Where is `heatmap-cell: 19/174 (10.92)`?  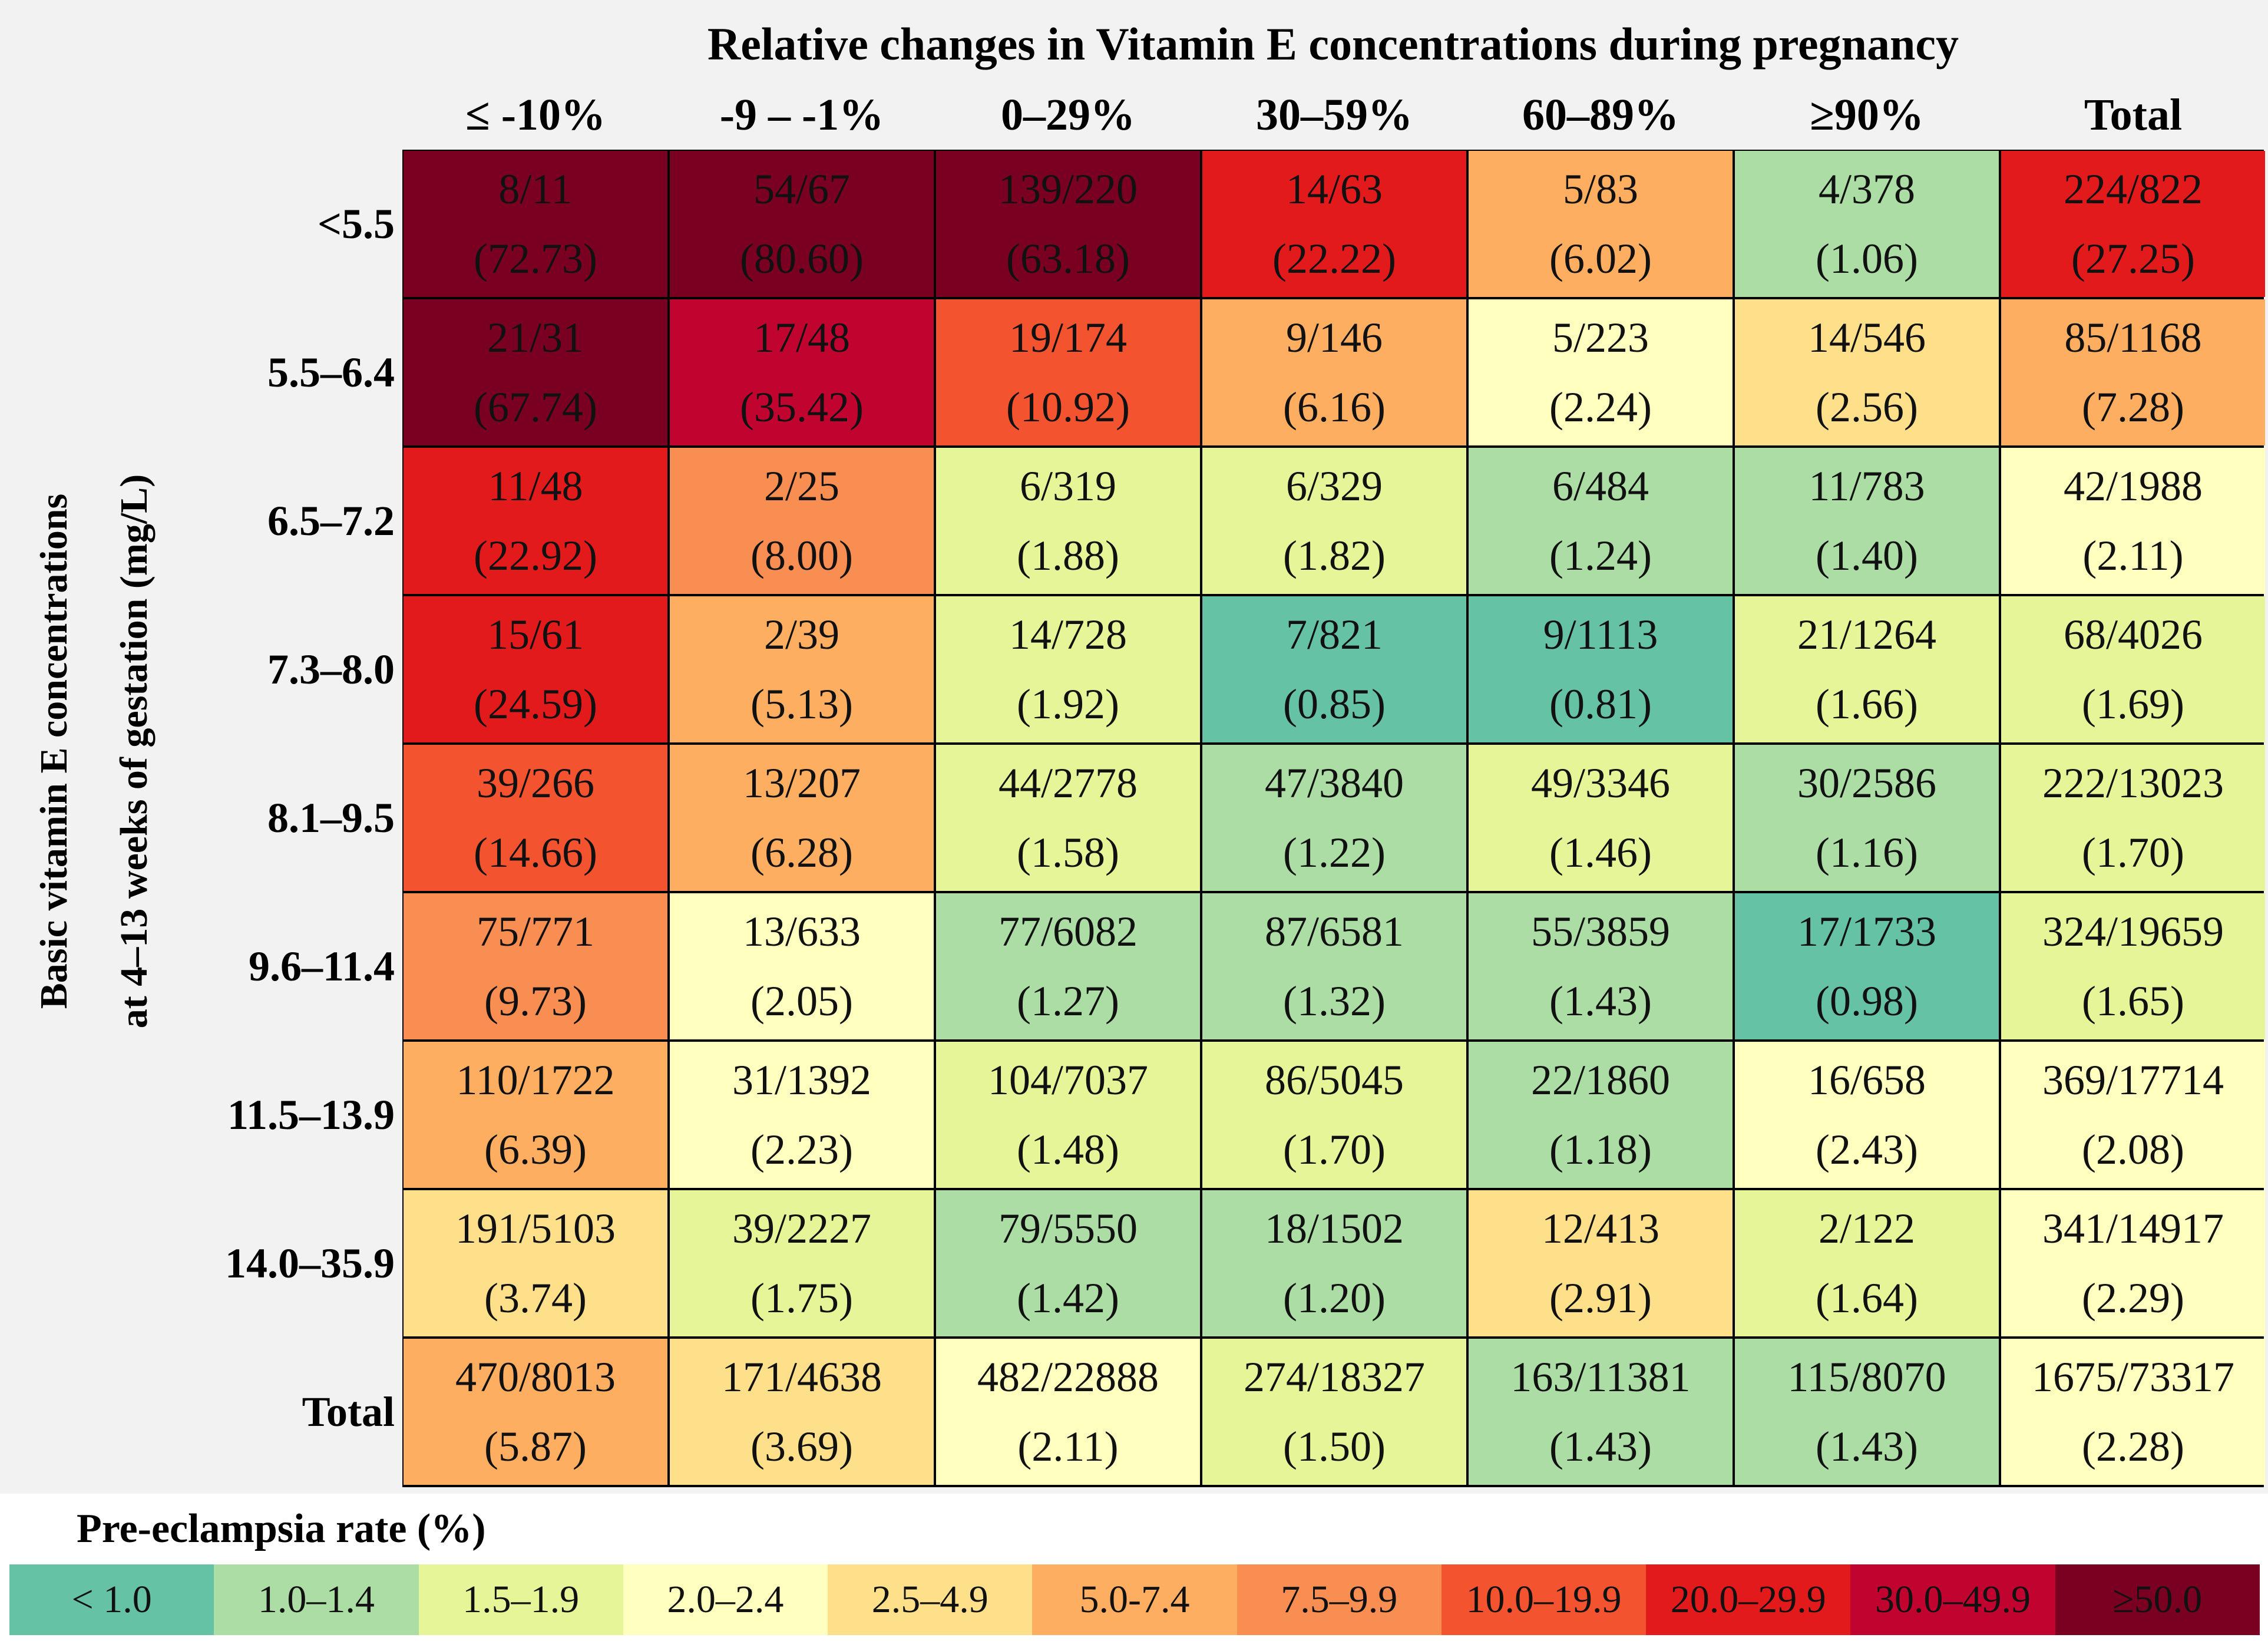 heatmap-cell: 19/174 (10.92) is located at coordinates (1068, 372).